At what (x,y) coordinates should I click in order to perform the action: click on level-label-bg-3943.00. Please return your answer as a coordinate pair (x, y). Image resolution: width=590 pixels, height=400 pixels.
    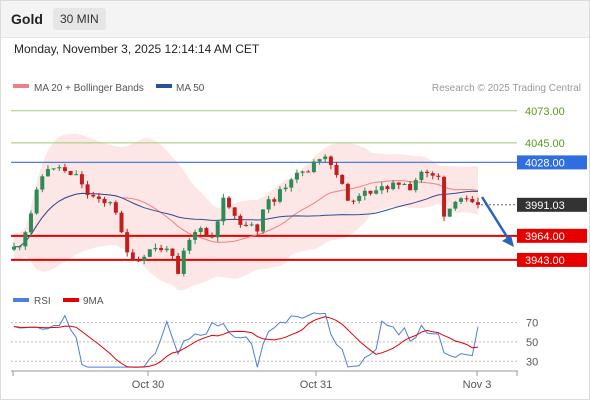
    Looking at the image, I should click on (552, 259).